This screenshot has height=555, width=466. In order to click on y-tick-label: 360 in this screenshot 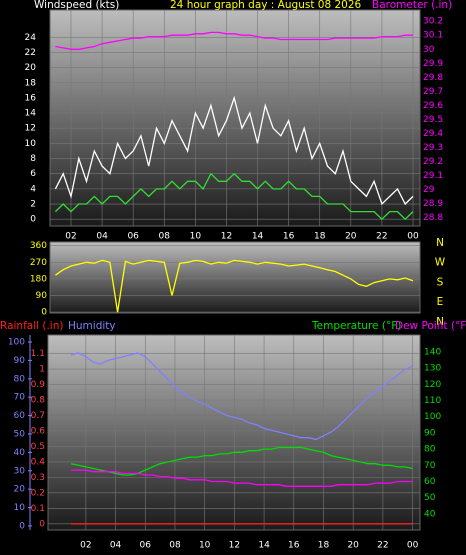, I will do `click(38, 246)`.